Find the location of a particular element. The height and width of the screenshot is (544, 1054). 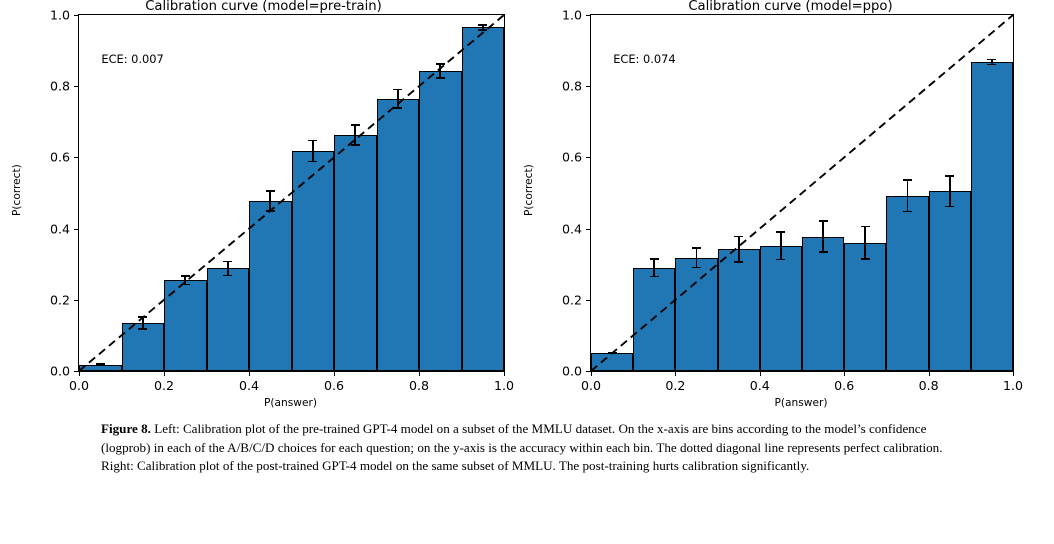

y-tick-label: 0.0 is located at coordinates (59, 371).